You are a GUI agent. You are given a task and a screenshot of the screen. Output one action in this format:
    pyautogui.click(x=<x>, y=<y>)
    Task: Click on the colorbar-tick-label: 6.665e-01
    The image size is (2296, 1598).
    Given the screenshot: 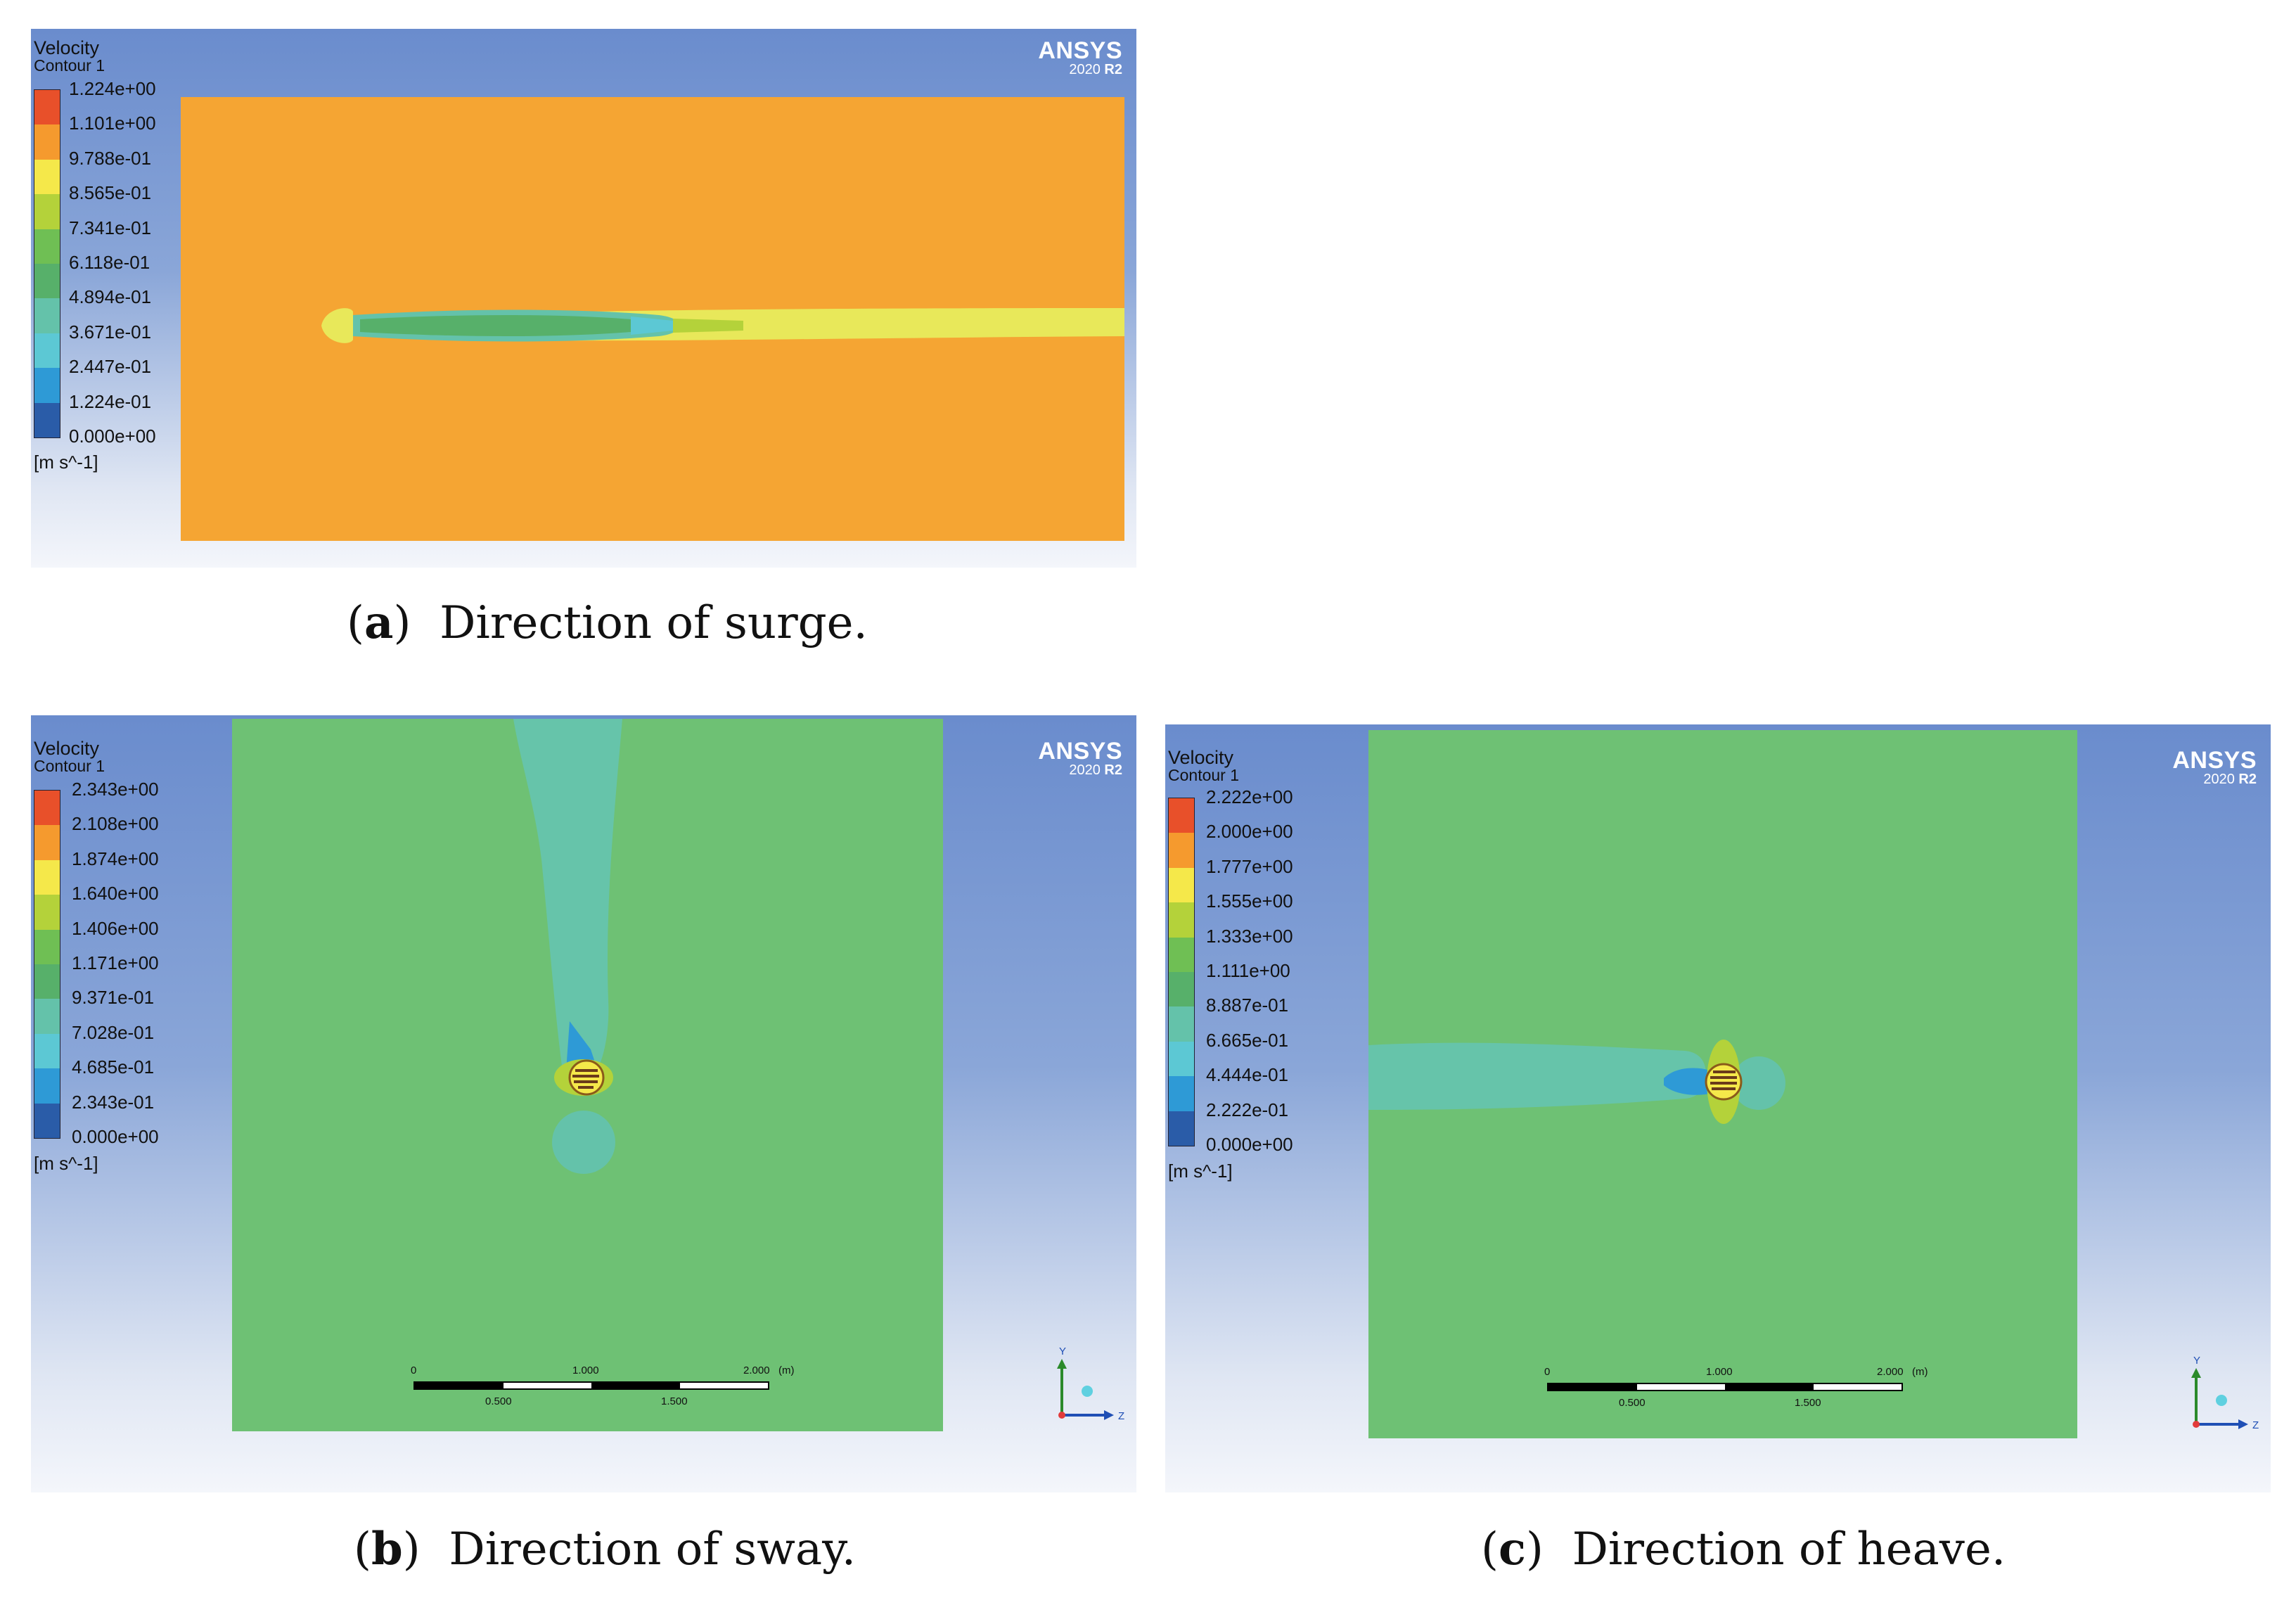 What is the action you would take?
    pyautogui.click(x=1247, y=1040)
    